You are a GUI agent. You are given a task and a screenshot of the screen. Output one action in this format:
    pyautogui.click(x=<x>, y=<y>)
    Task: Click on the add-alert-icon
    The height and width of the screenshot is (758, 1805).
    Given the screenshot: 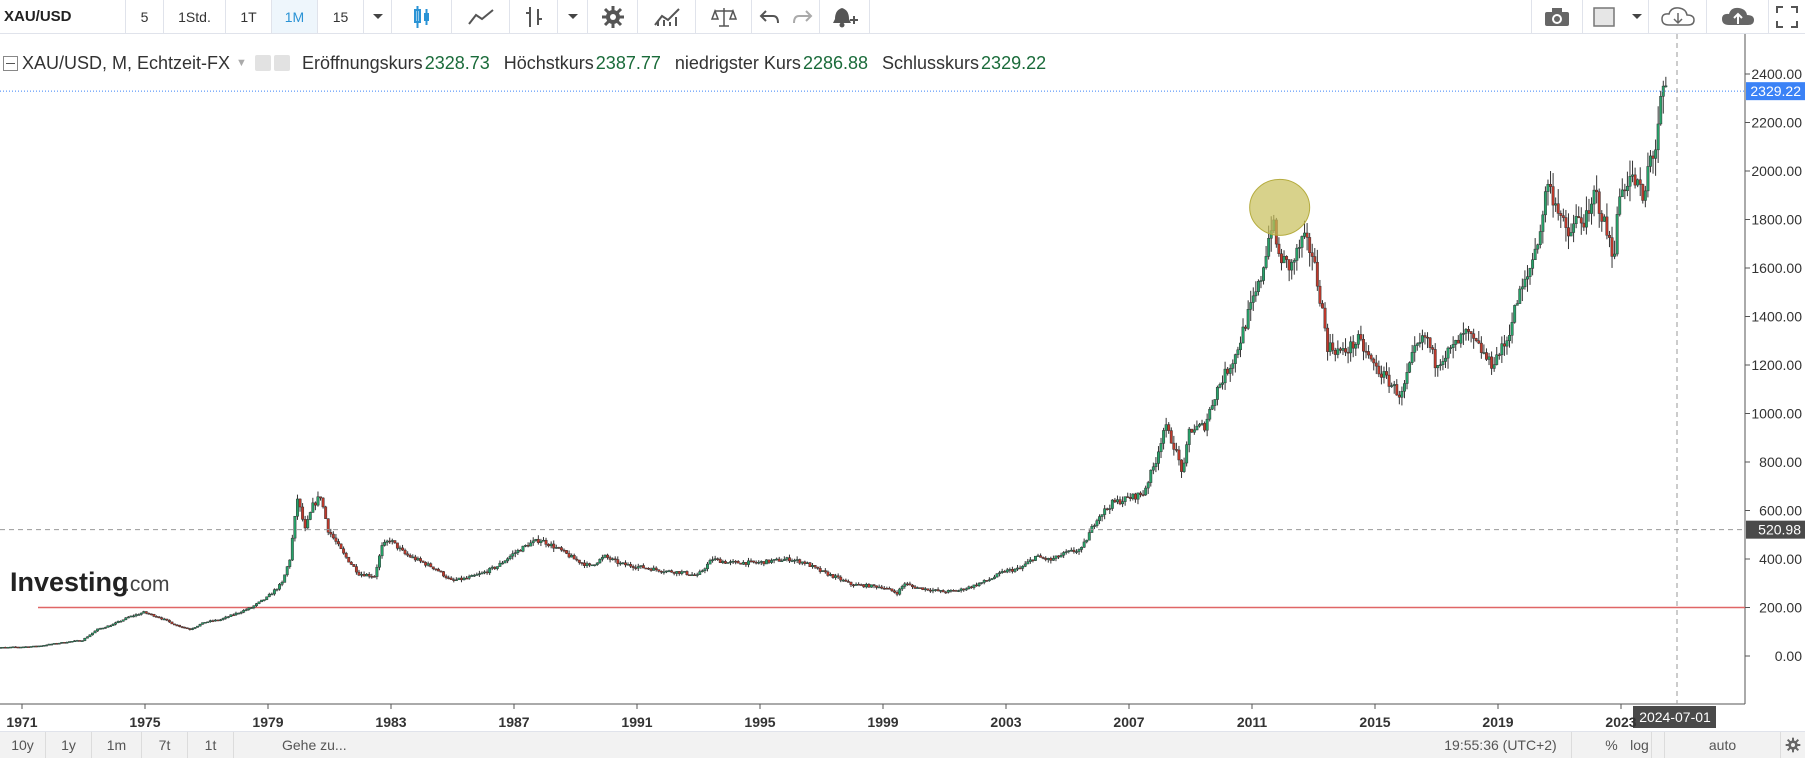 What is the action you would take?
    pyautogui.click(x=845, y=16)
    